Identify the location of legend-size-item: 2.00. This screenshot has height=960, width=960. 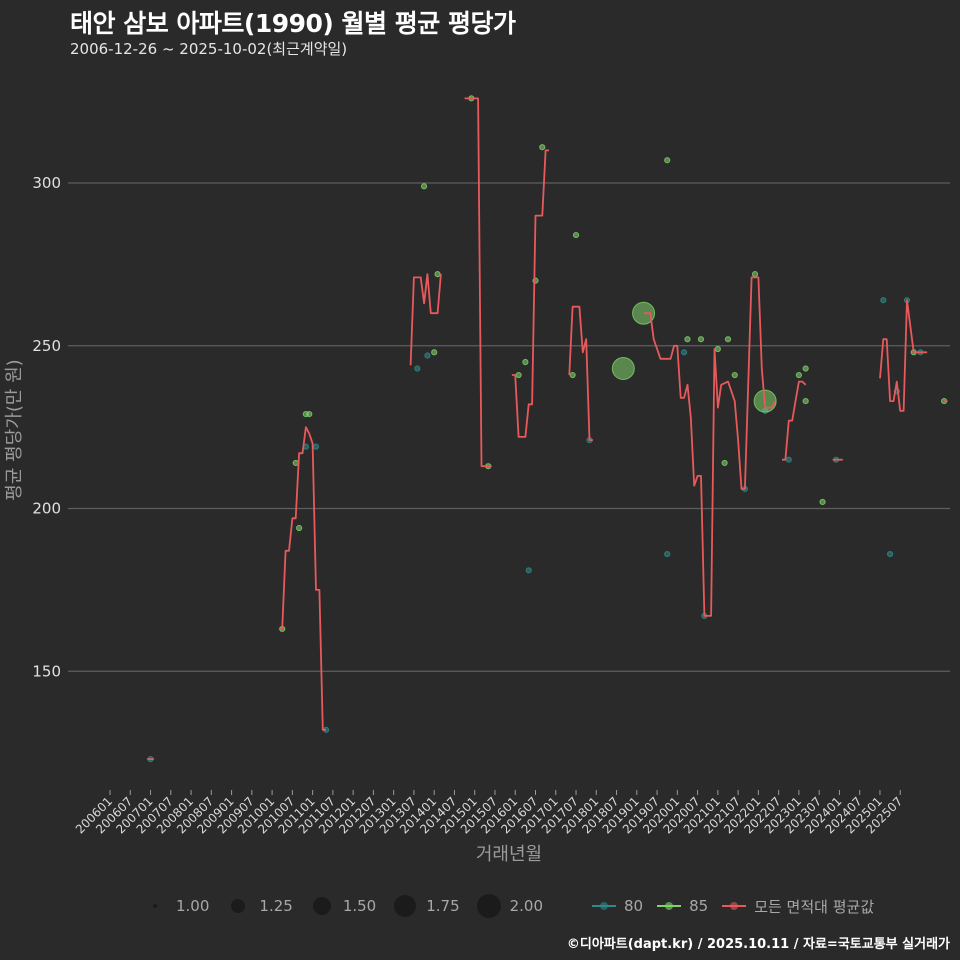
(509, 906).